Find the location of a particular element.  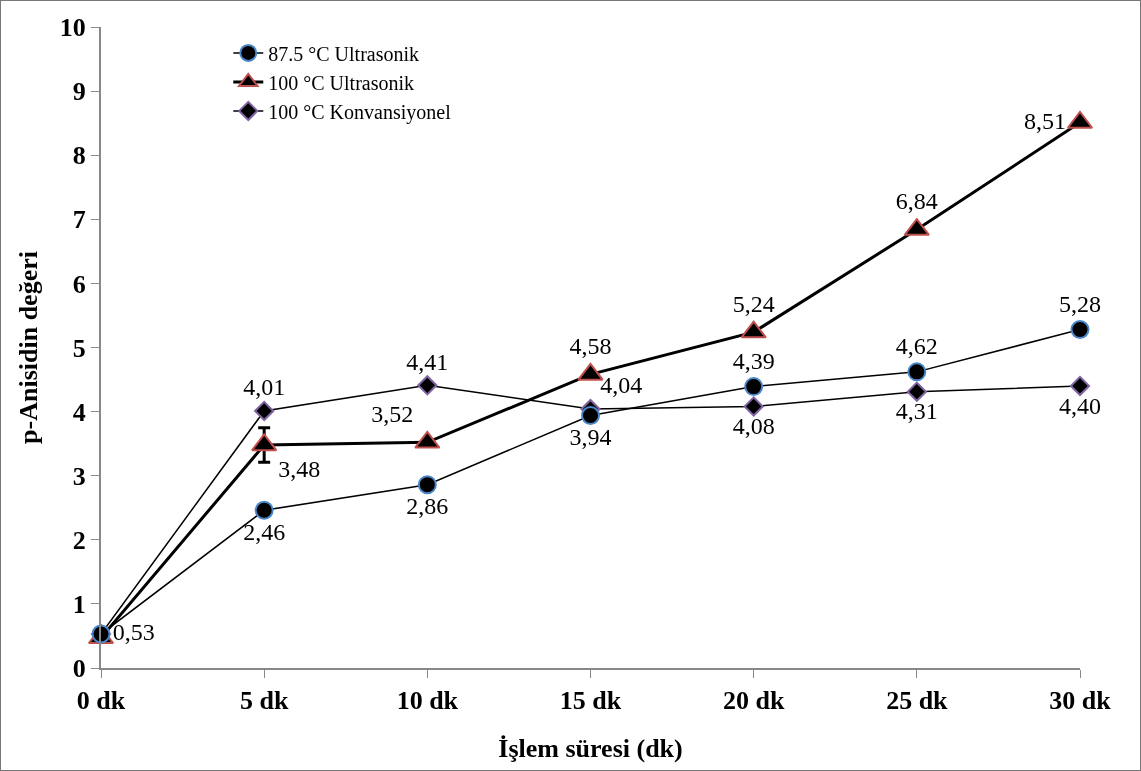

data-label: 4,39 is located at coordinates (753, 360).